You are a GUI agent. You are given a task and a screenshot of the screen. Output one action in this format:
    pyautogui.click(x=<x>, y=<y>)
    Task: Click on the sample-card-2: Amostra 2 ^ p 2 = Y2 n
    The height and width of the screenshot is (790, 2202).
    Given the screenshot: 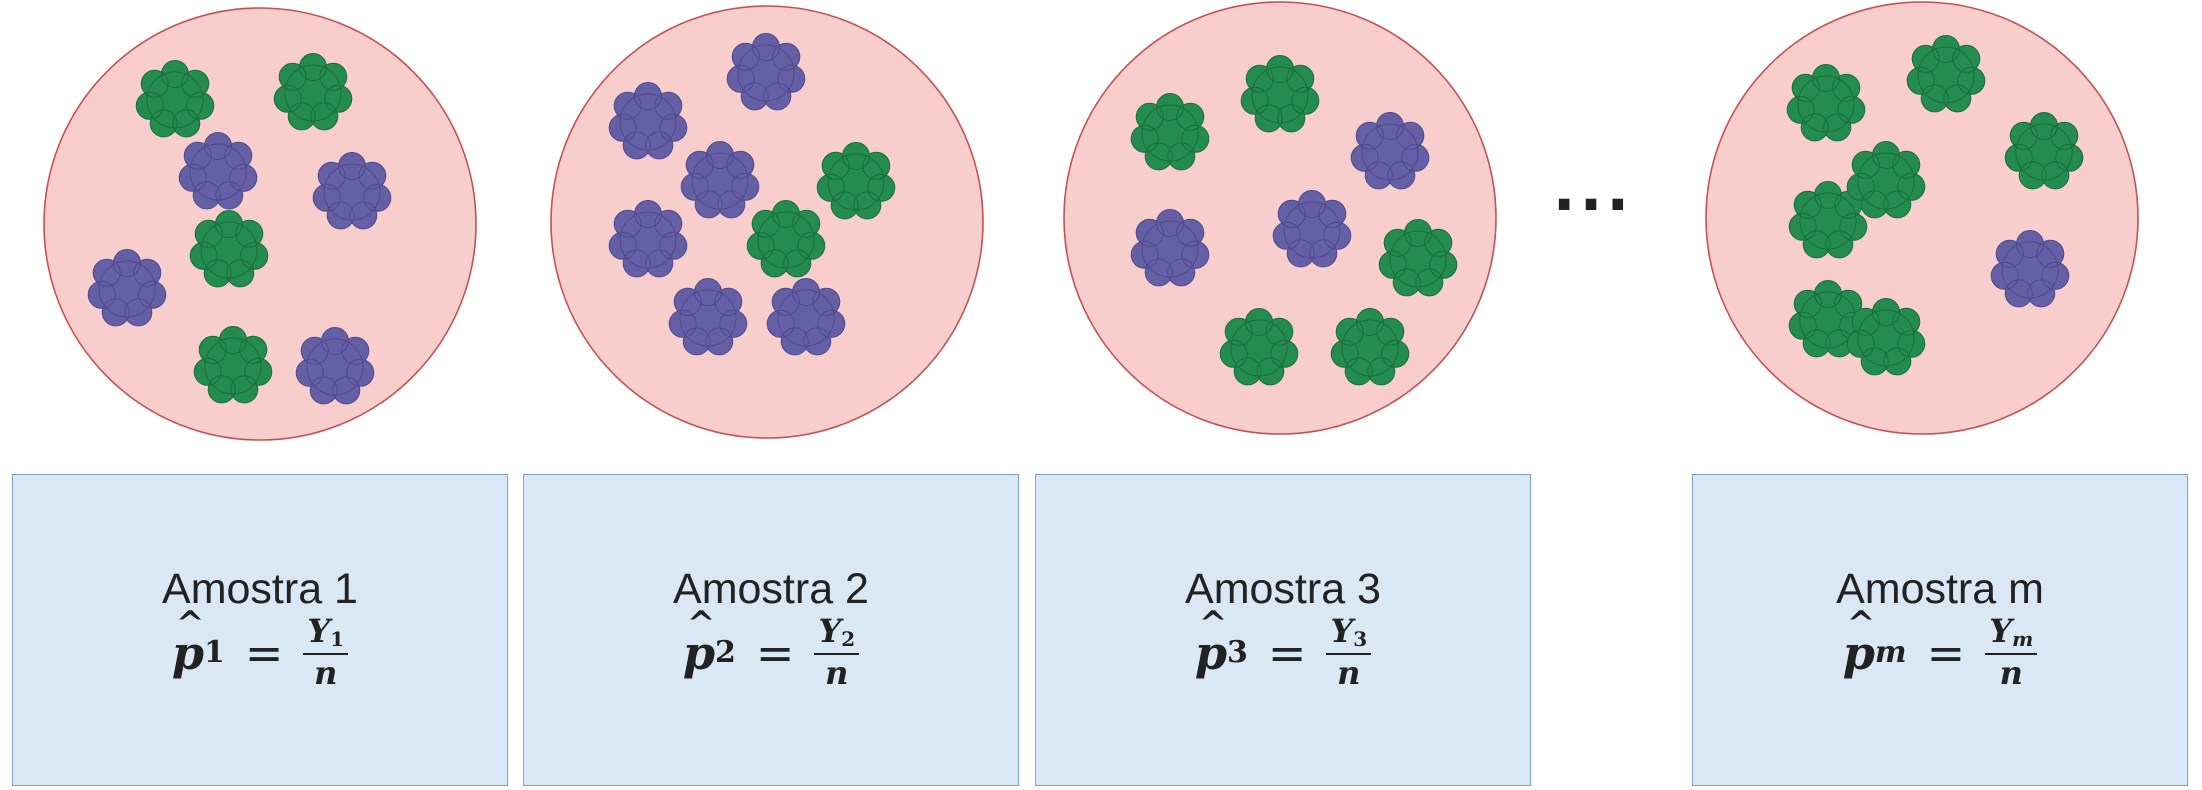 What is the action you would take?
    pyautogui.click(x=771, y=630)
    